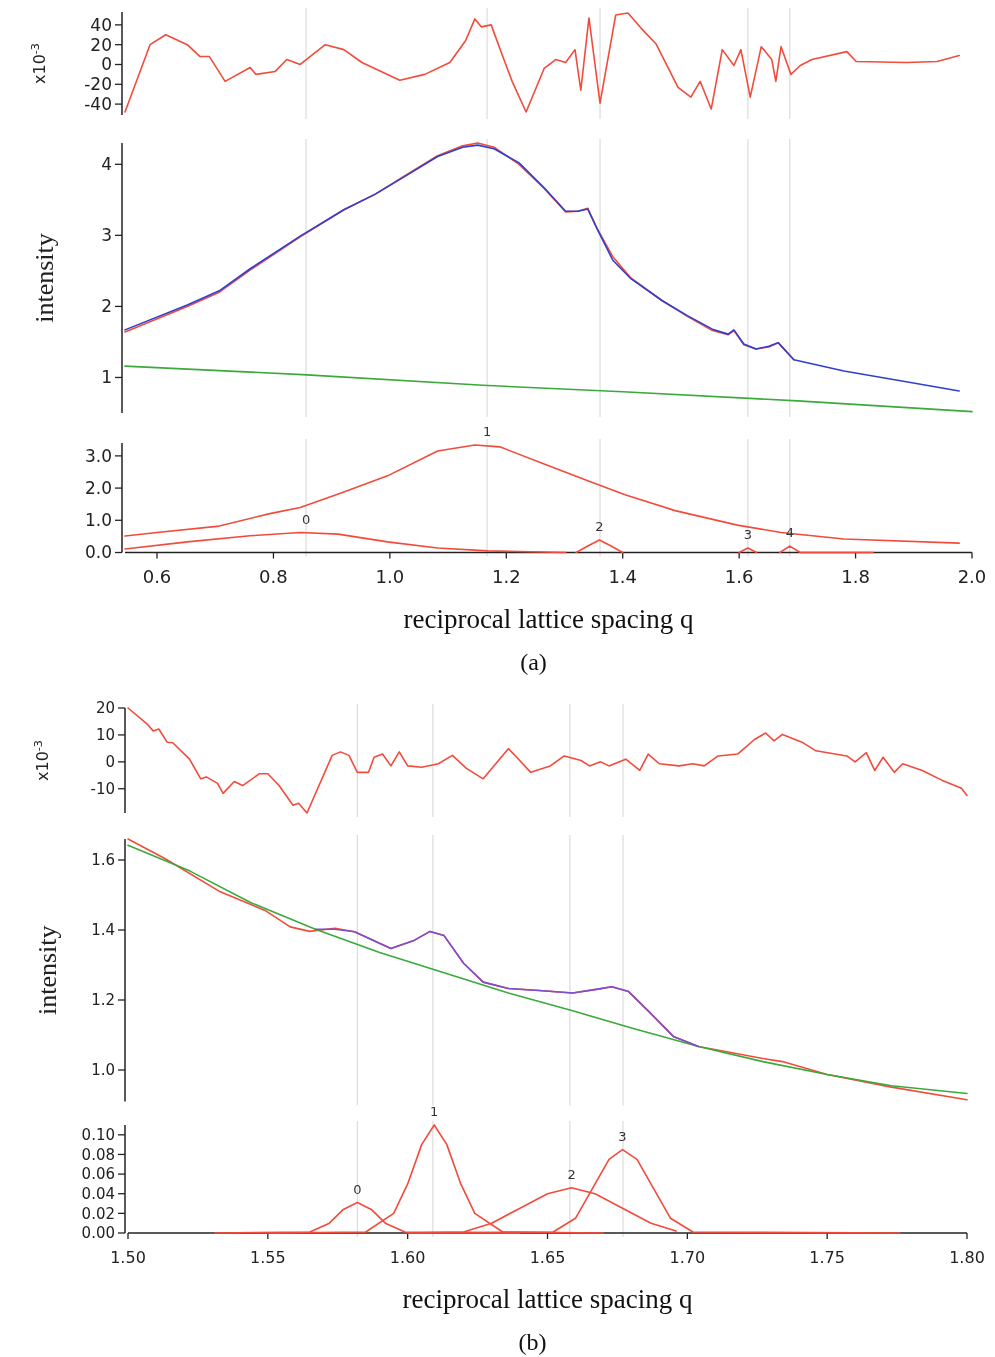 This screenshot has height=1357, width=995. Describe the element at coordinates (972, 576) in the screenshot. I see `x-tick-label: 2.0` at that location.